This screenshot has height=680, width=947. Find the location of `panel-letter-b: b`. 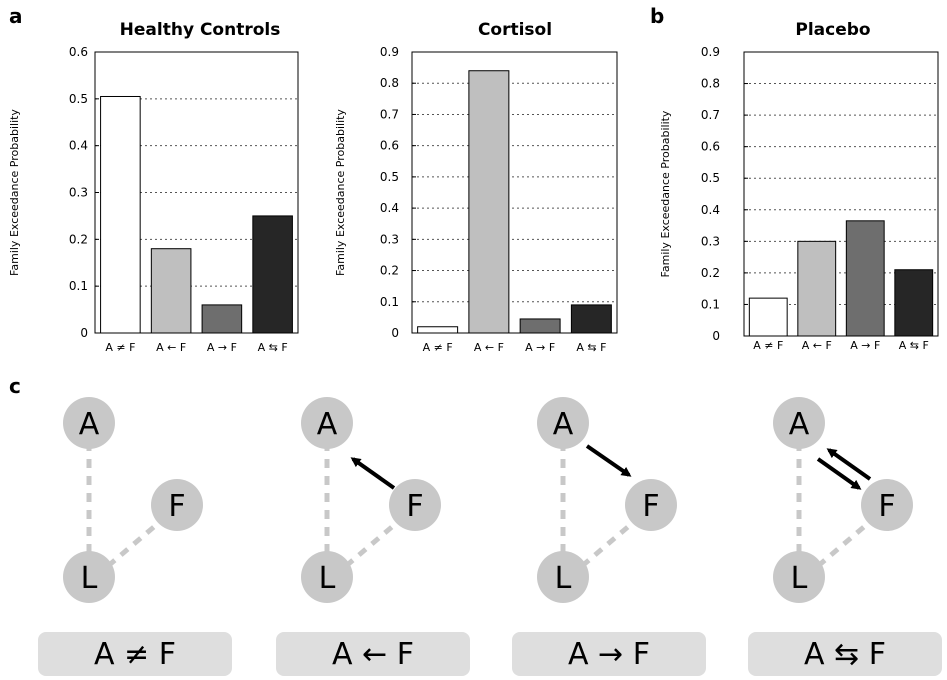

panel-letter-b: b is located at coordinates (657, 16).